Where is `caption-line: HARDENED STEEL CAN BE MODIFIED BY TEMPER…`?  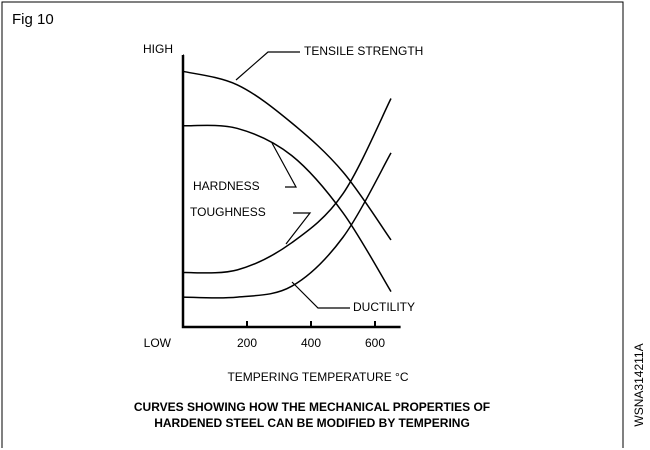
caption-line: HARDENED STEEL CAN BE MODIFIED BY TEMPER… is located at coordinates (312, 423).